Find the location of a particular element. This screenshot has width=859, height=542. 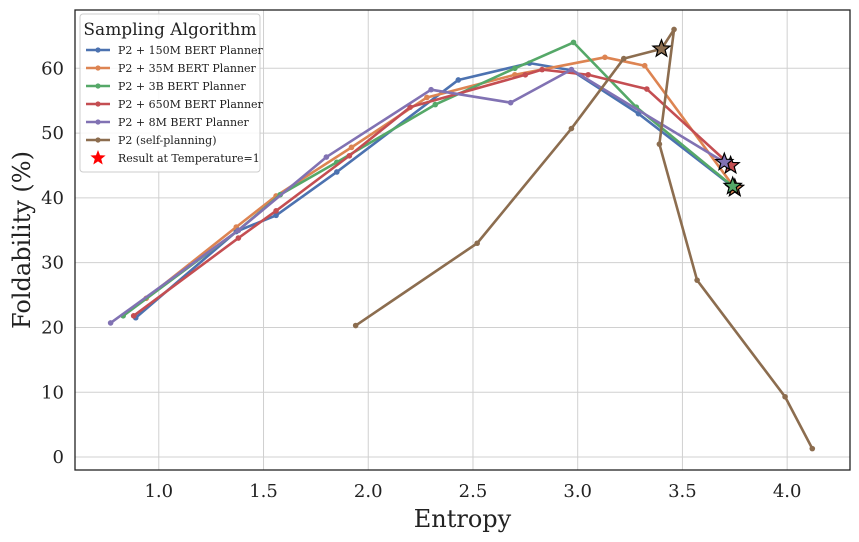

legend-item: P2 + 650M BERT Planner is located at coordinates (175, 104).